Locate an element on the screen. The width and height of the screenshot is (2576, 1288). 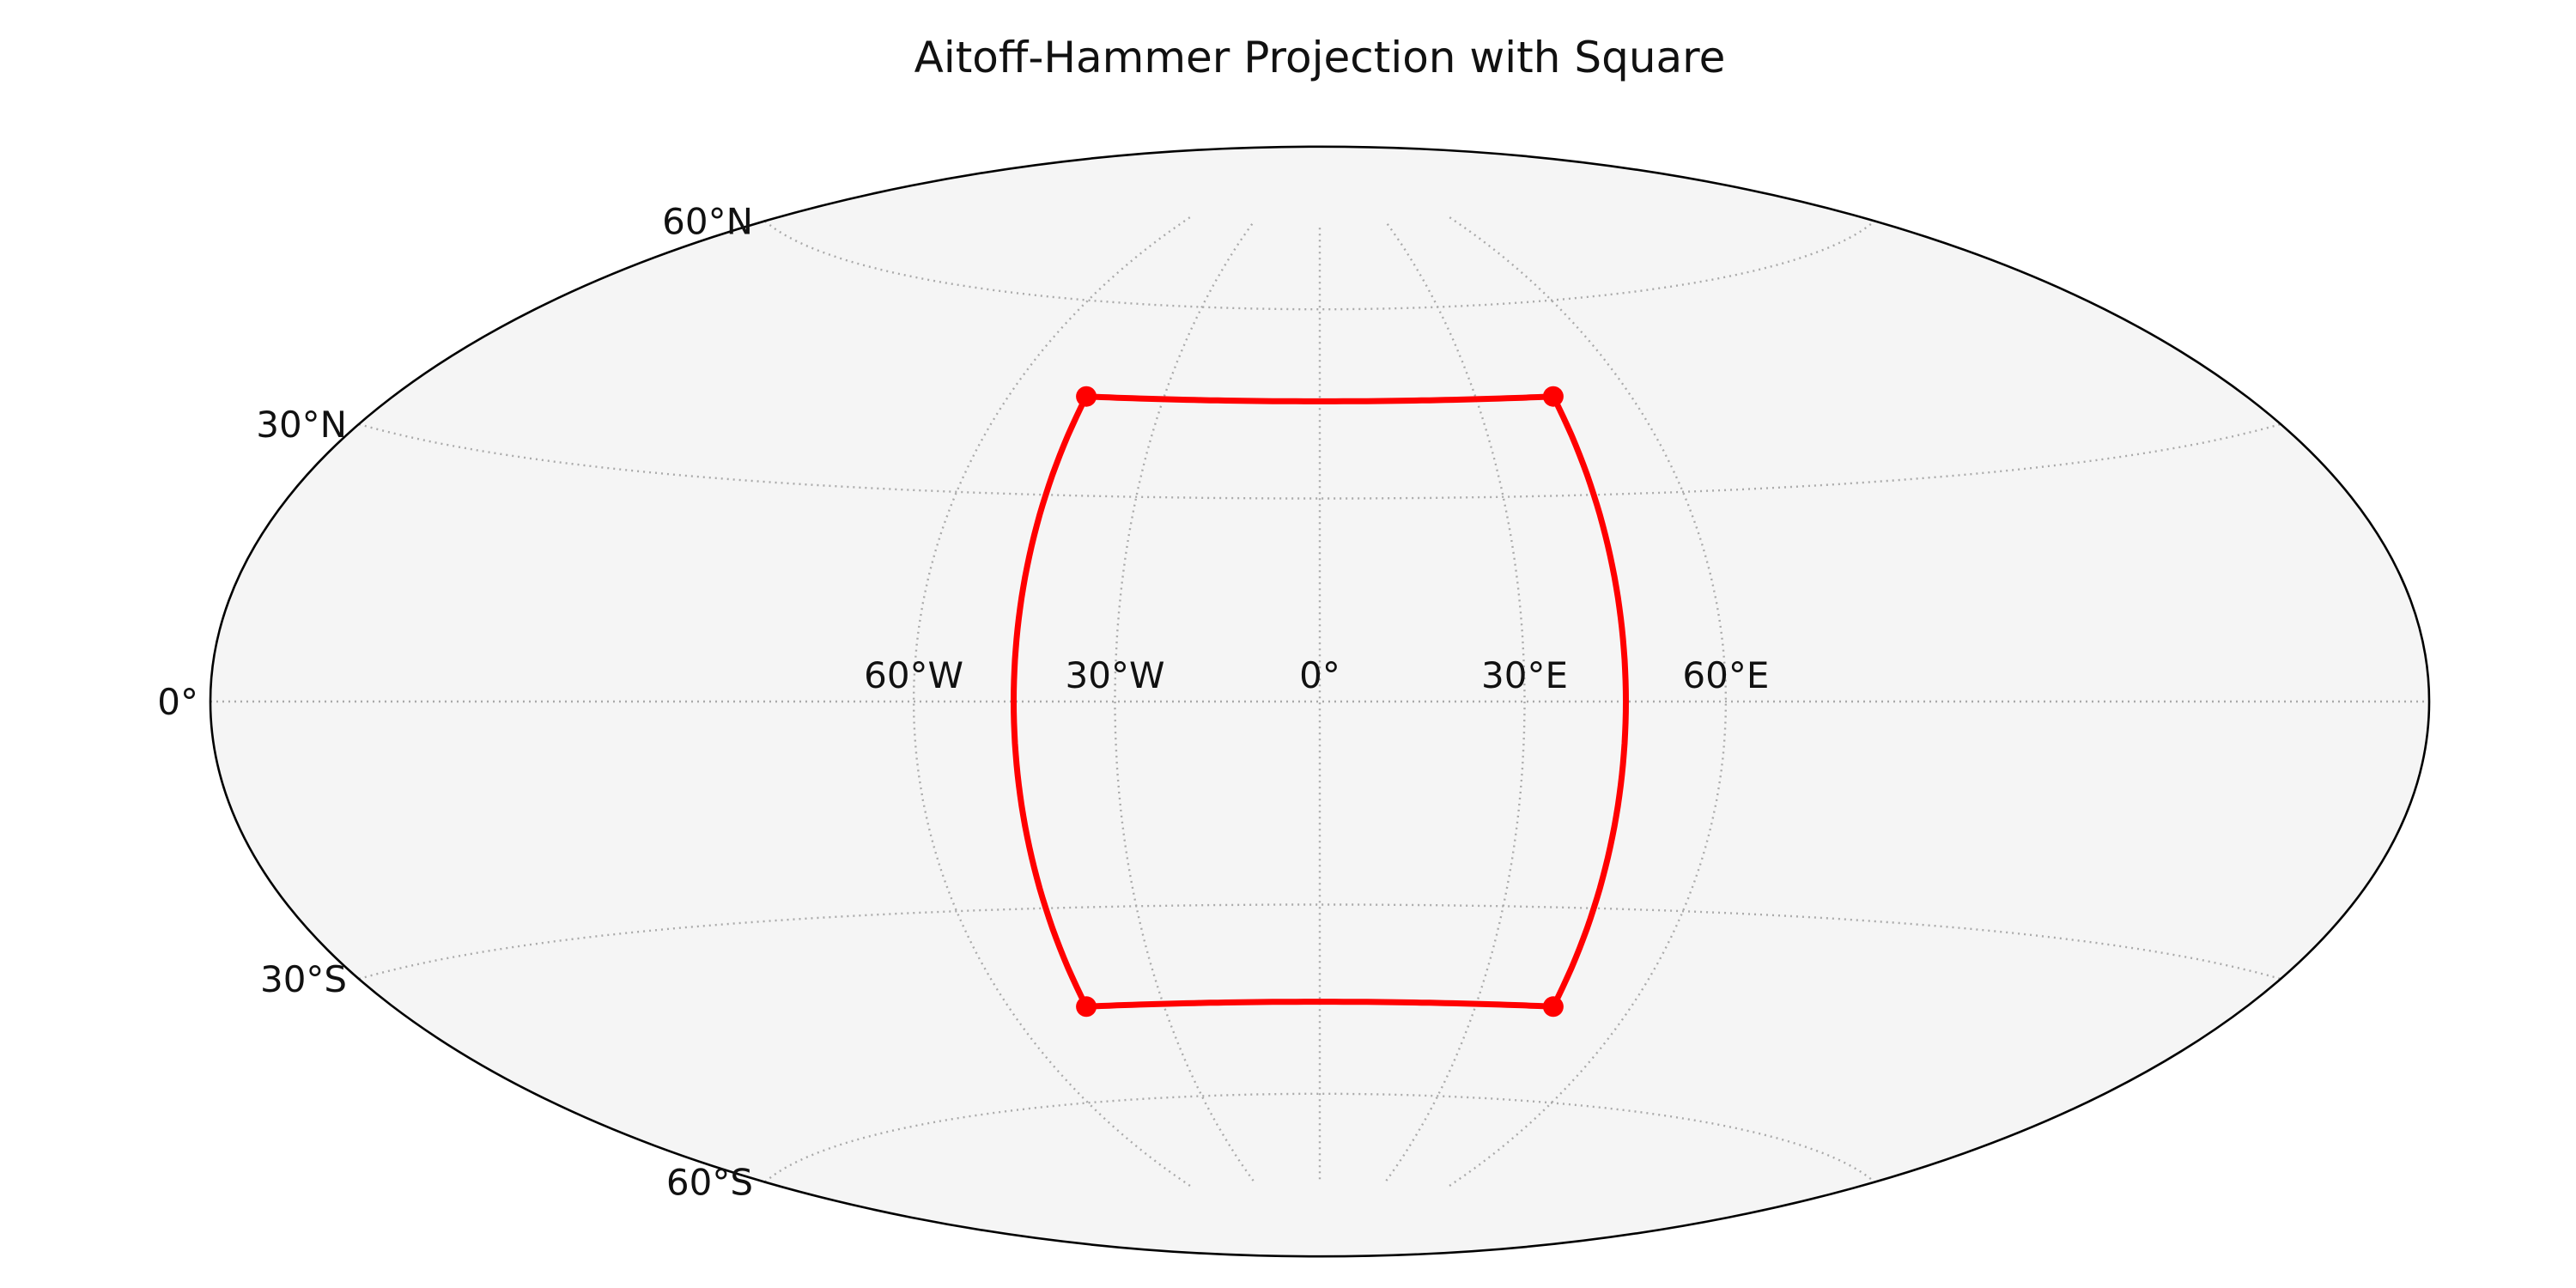
longitude-tick-label: 0° is located at coordinates (1319, 675).